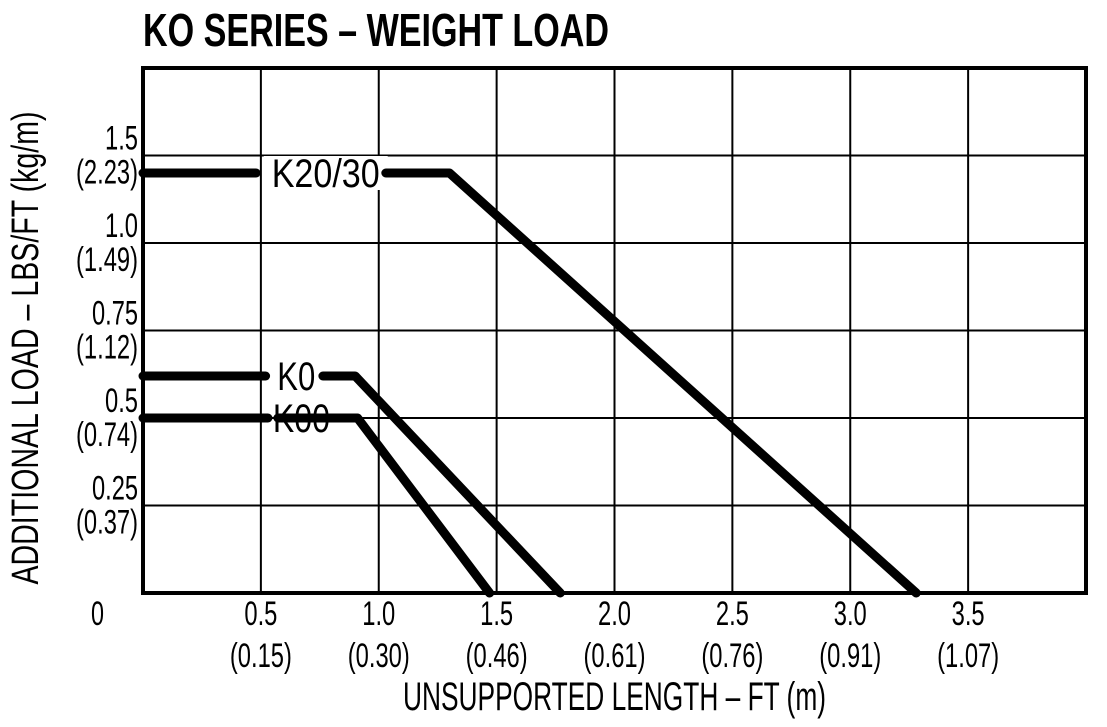 This screenshot has height=727, width=1107. Describe the element at coordinates (384, 505) in the screenshot. I see `series-line-k00` at that location.